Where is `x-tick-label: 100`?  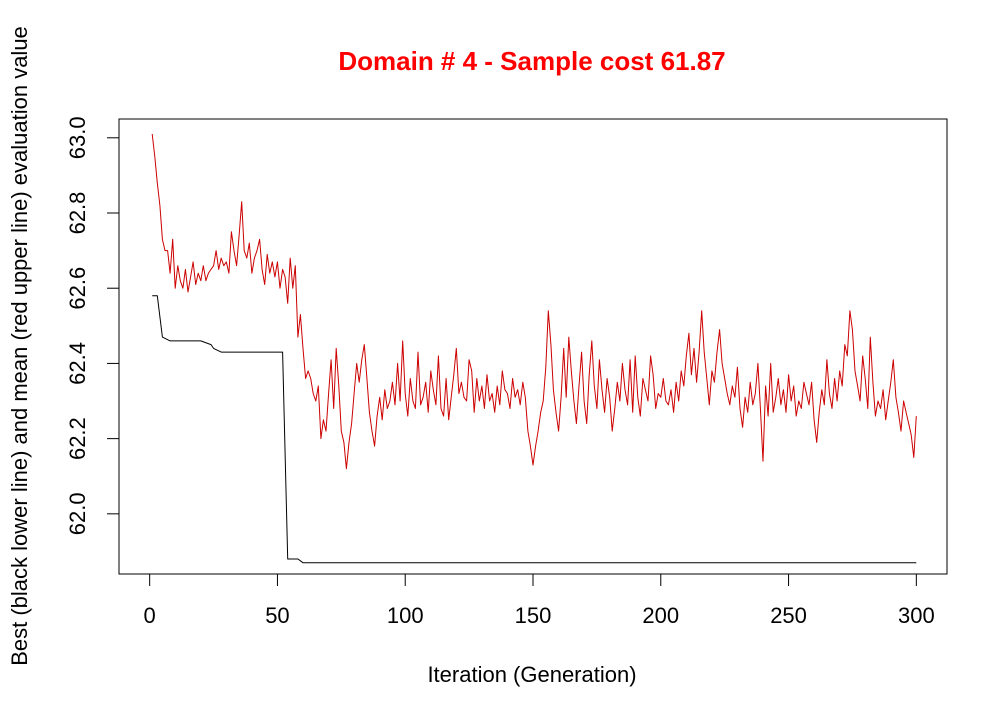 x-tick-label: 100 is located at coordinates (405, 615).